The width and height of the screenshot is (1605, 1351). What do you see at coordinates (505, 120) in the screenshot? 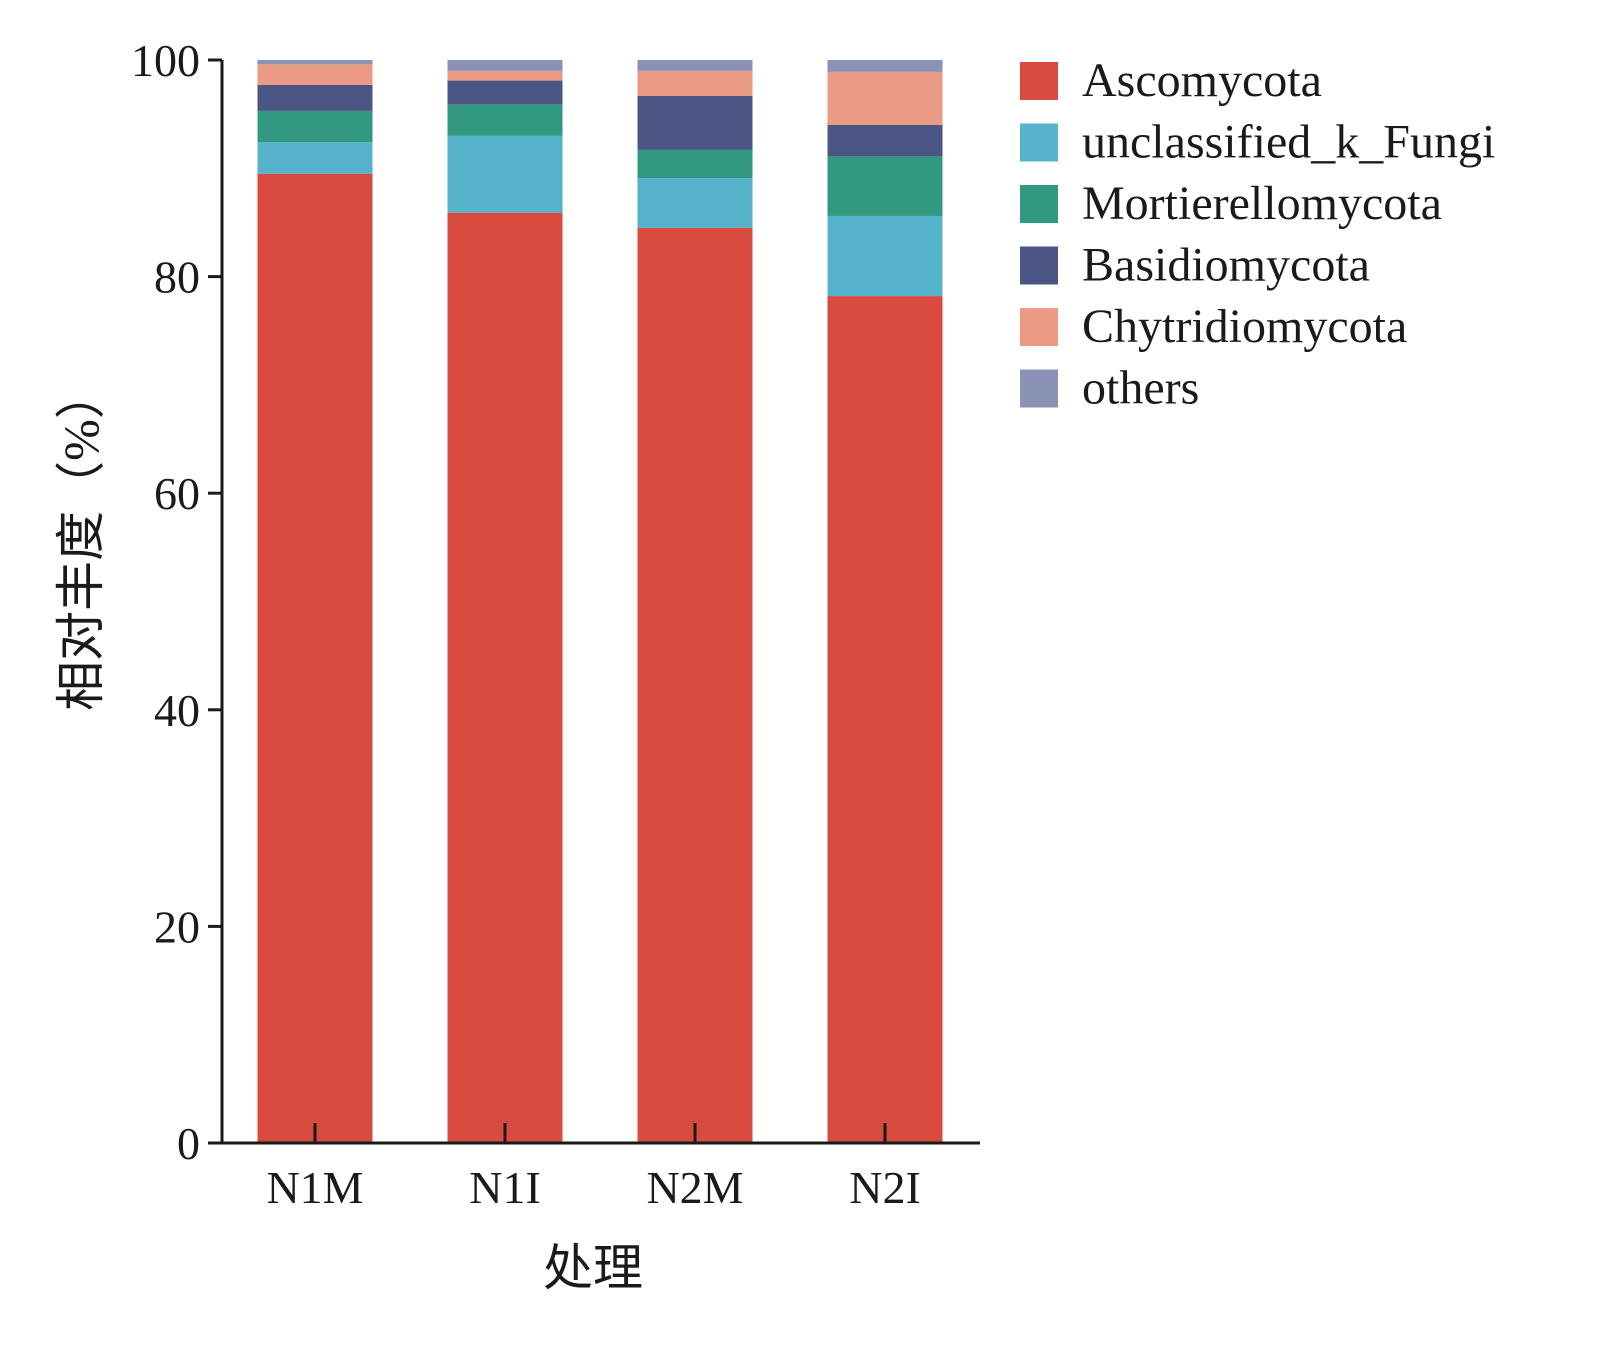
I see `bar-segment-n1i-mortierellomycota` at bounding box center [505, 120].